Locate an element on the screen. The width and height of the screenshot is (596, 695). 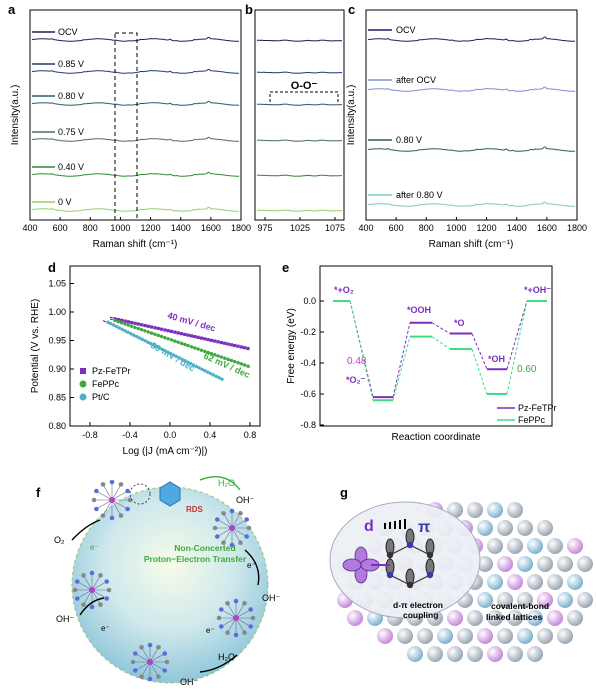
y-tick-label: -0.2 is located at coordinates (308, 332).